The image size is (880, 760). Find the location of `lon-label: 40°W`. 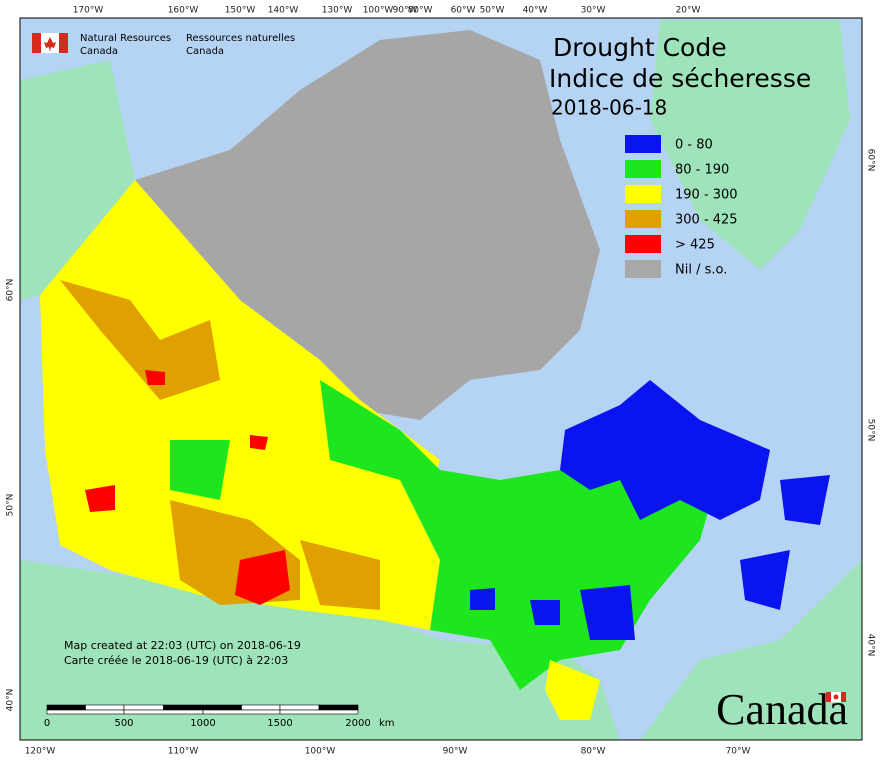

lon-label: 40°W is located at coordinates (535, 11).